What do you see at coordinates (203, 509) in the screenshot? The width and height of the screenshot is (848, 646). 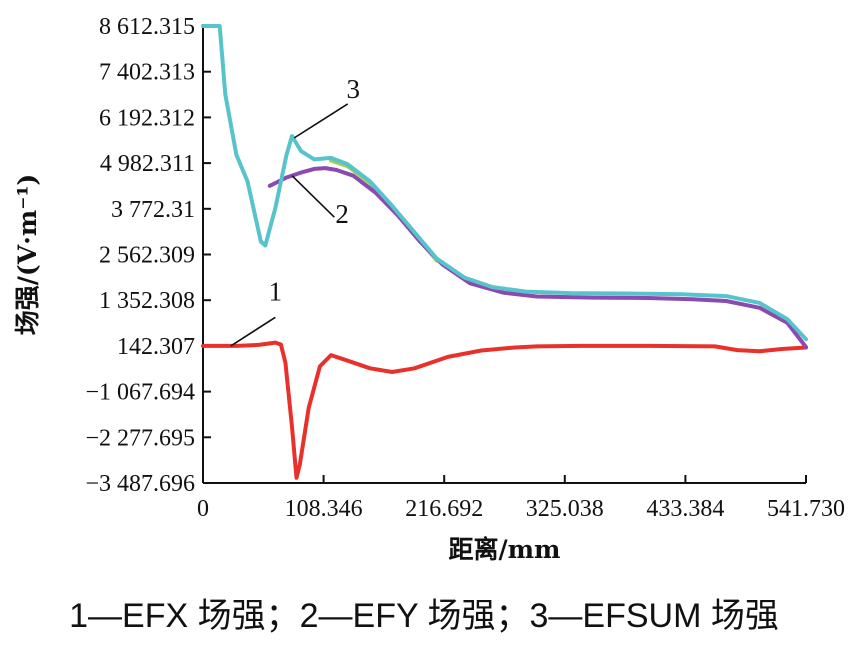 I see `x-tick-label: 0` at bounding box center [203, 509].